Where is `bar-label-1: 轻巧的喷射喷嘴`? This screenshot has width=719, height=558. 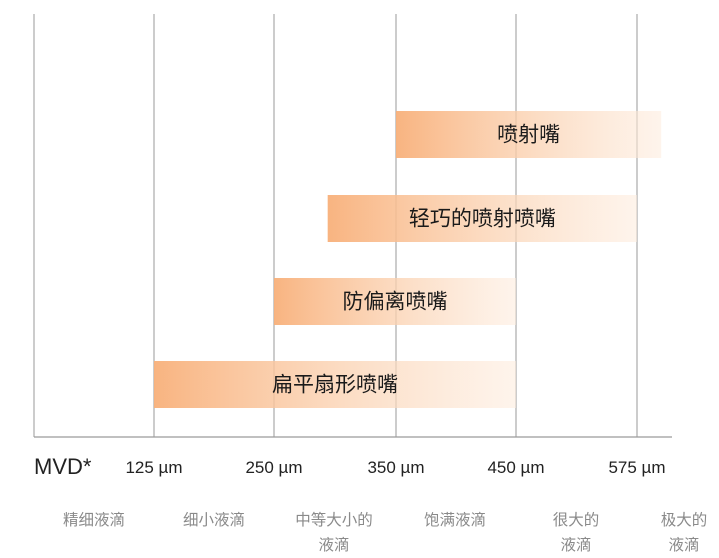
bar-label-1: 轻巧的喷射喷嘴 is located at coordinates (482, 219).